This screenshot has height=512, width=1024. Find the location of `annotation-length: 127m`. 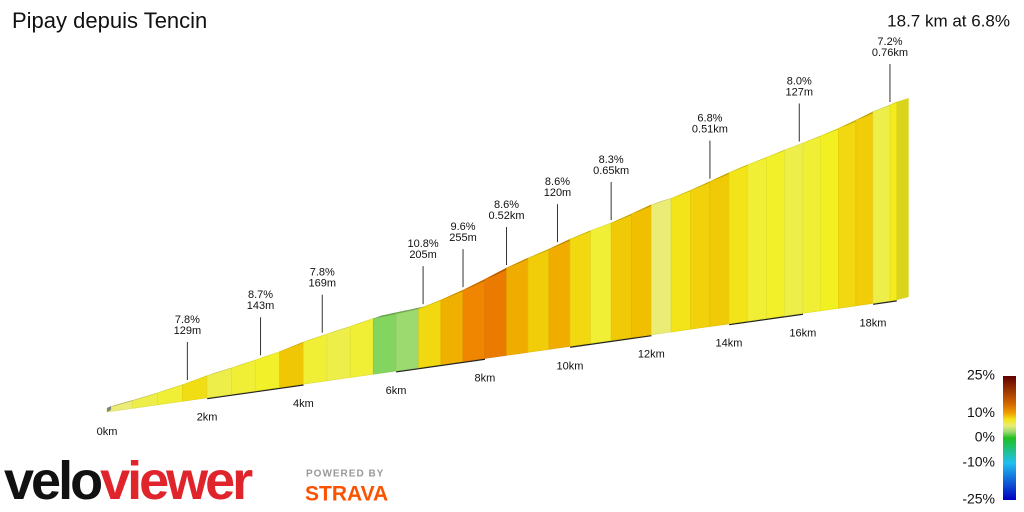

annotation-length: 127m is located at coordinates (800, 92).